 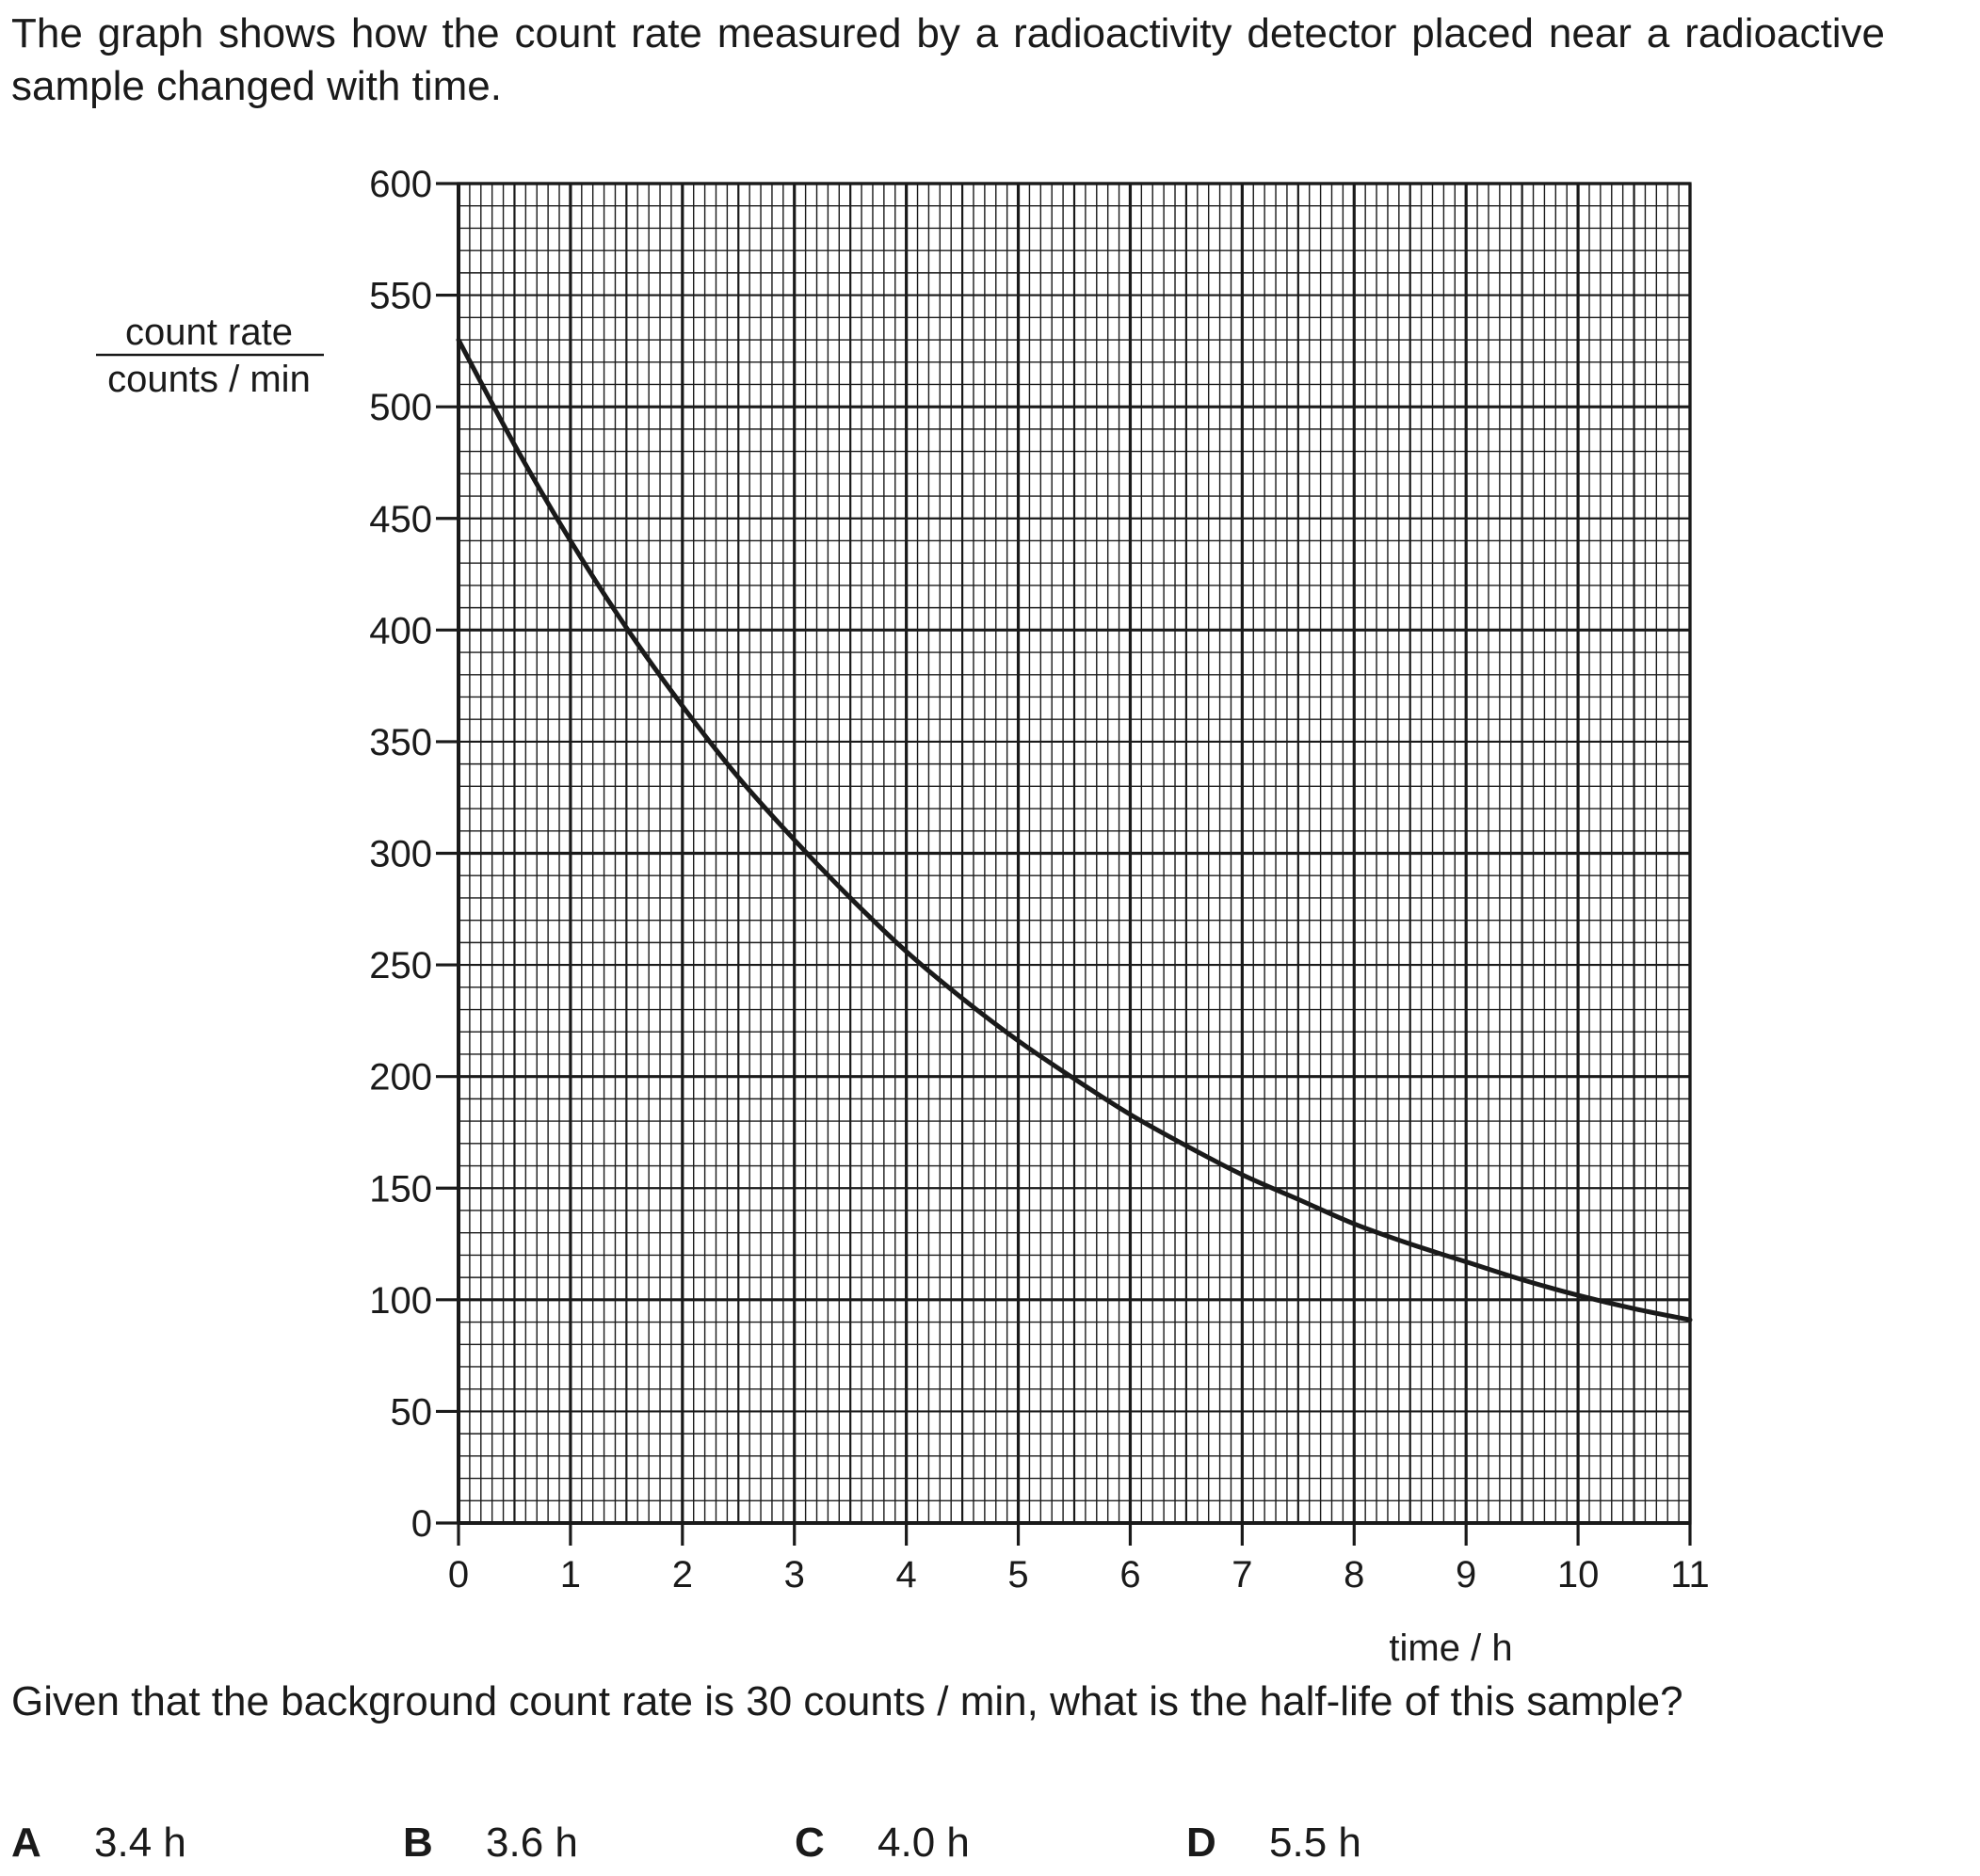 What do you see at coordinates (140, 1843) in the screenshot?
I see `option-value: 3.4 h` at bounding box center [140, 1843].